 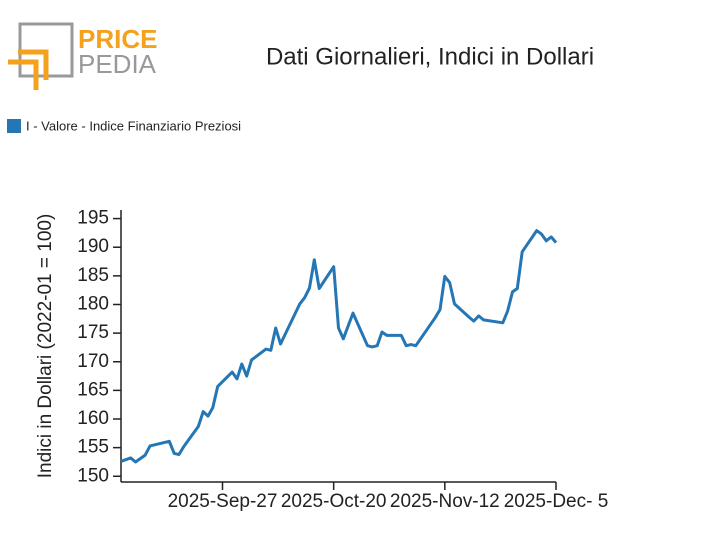 What do you see at coordinates (93, 418) in the screenshot?
I see `y-tick-label: 160` at bounding box center [93, 418].